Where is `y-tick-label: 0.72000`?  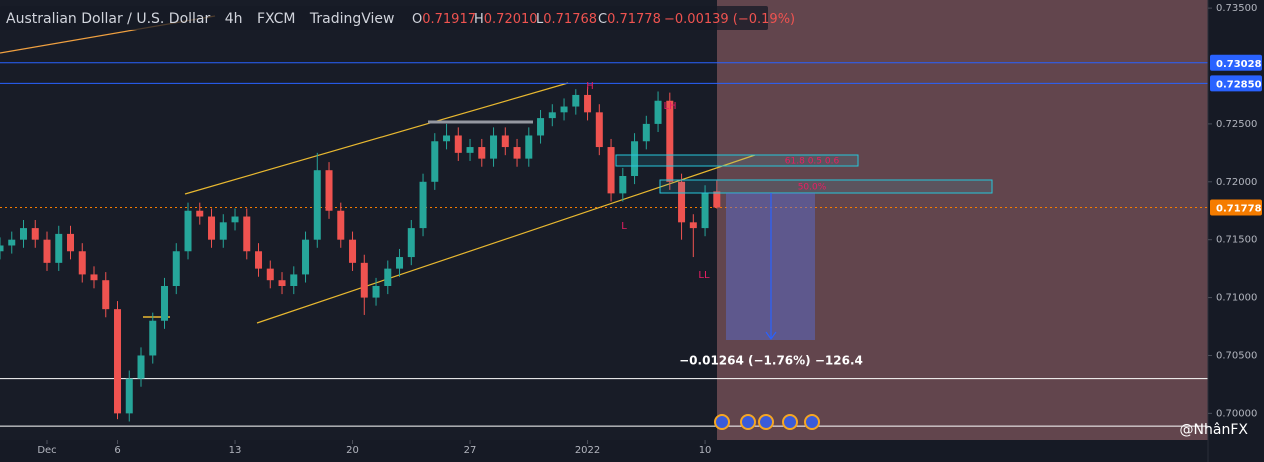
y-tick-label: 0.72000 is located at coordinates (1236, 182).